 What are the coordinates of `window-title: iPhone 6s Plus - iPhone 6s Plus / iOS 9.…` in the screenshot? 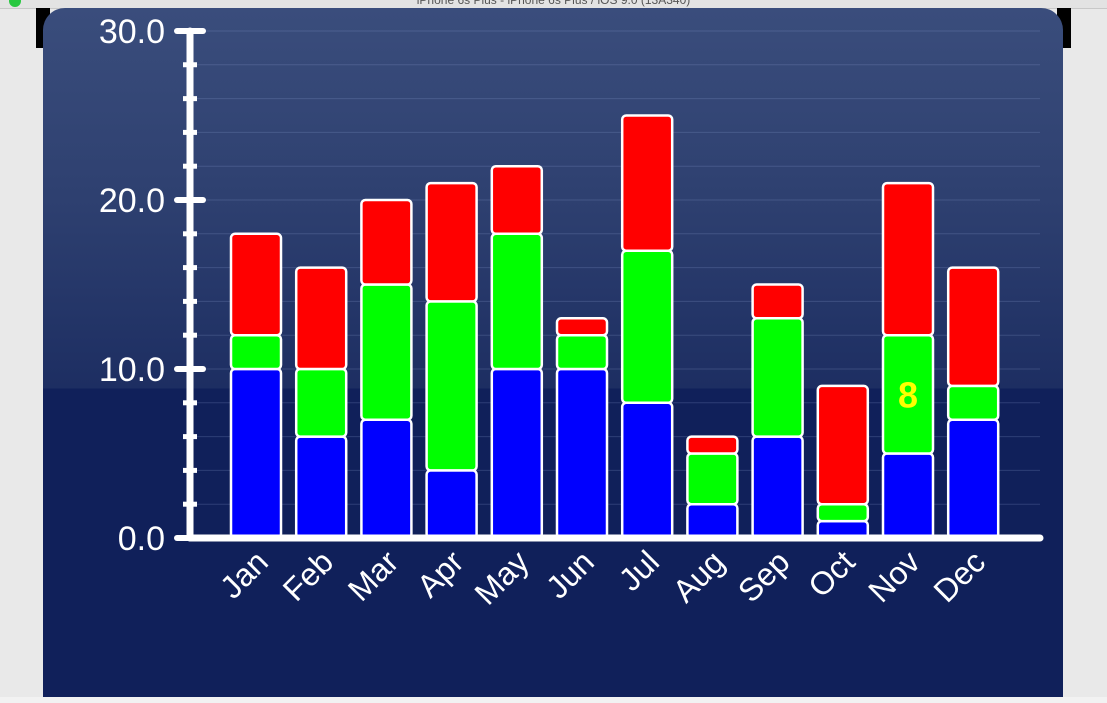 It's located at (553, 3).